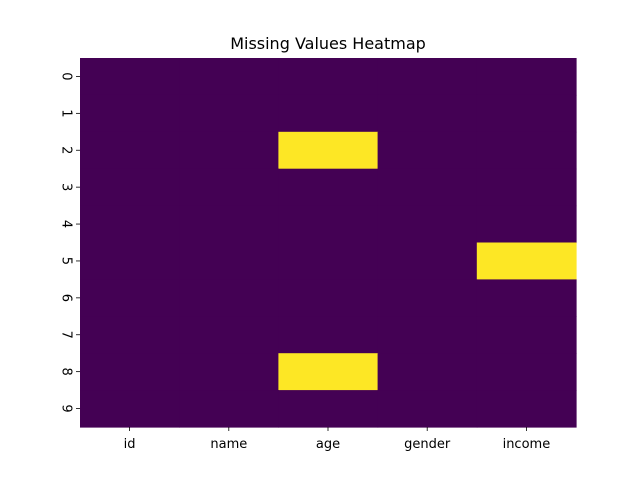 This screenshot has width=640, height=480. Describe the element at coordinates (328, 335) in the screenshot. I see `heatmap-cell-7-age` at that location.